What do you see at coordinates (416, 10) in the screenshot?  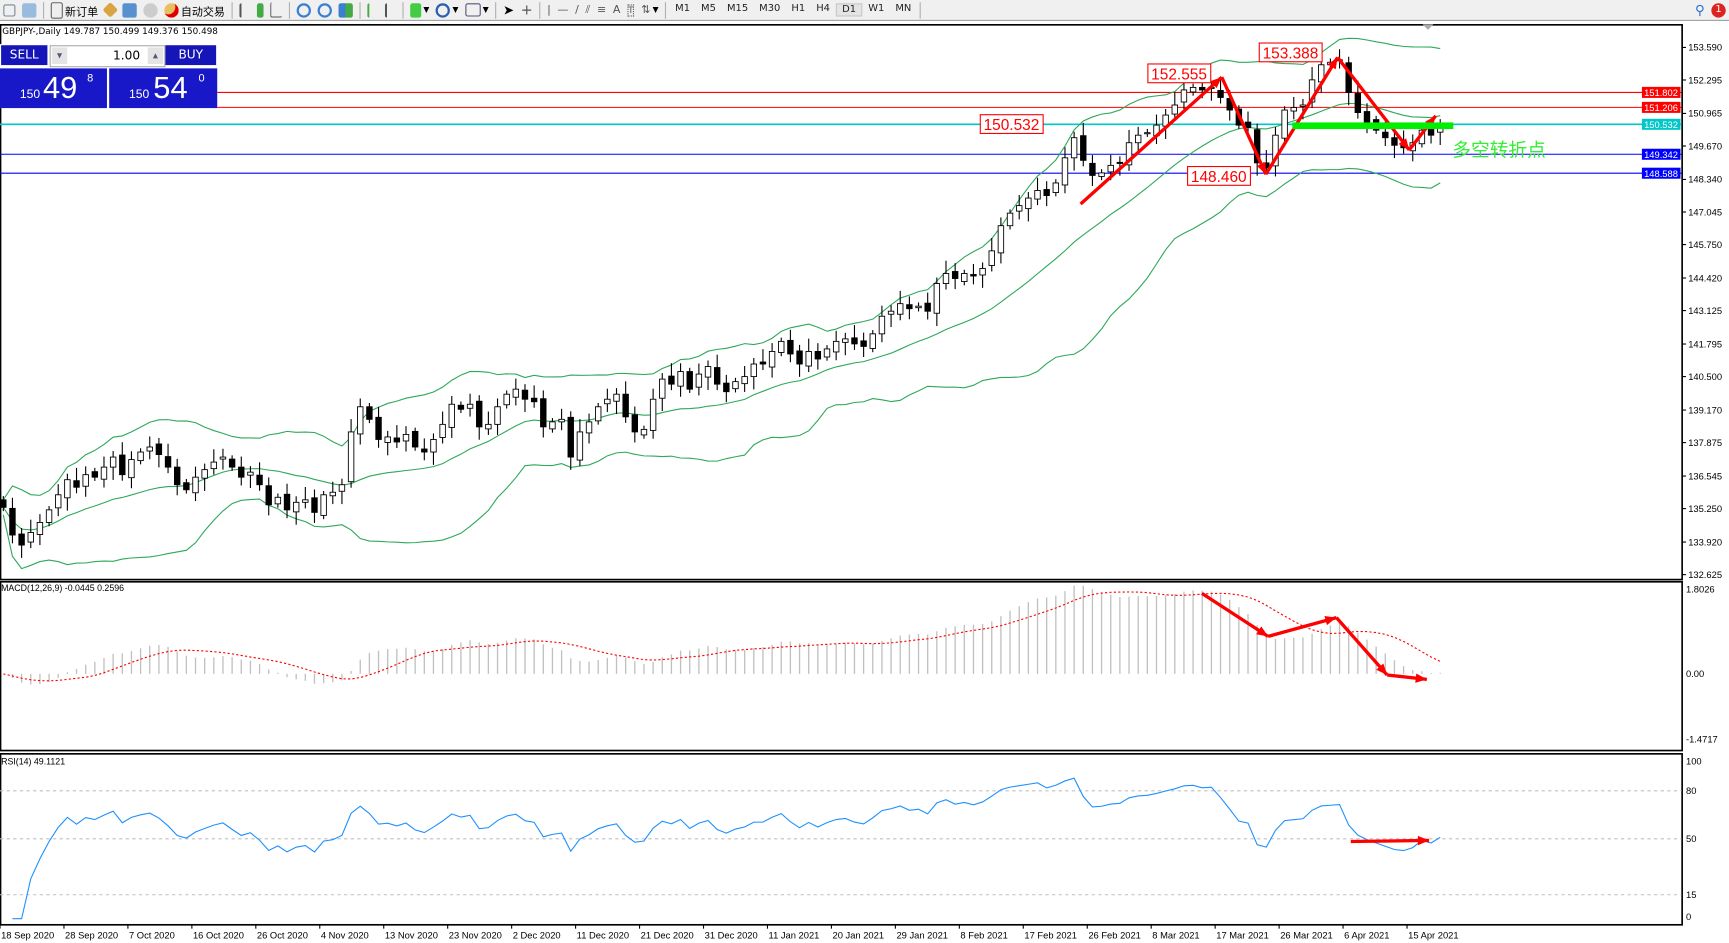 I see `indicators-icon` at bounding box center [416, 10].